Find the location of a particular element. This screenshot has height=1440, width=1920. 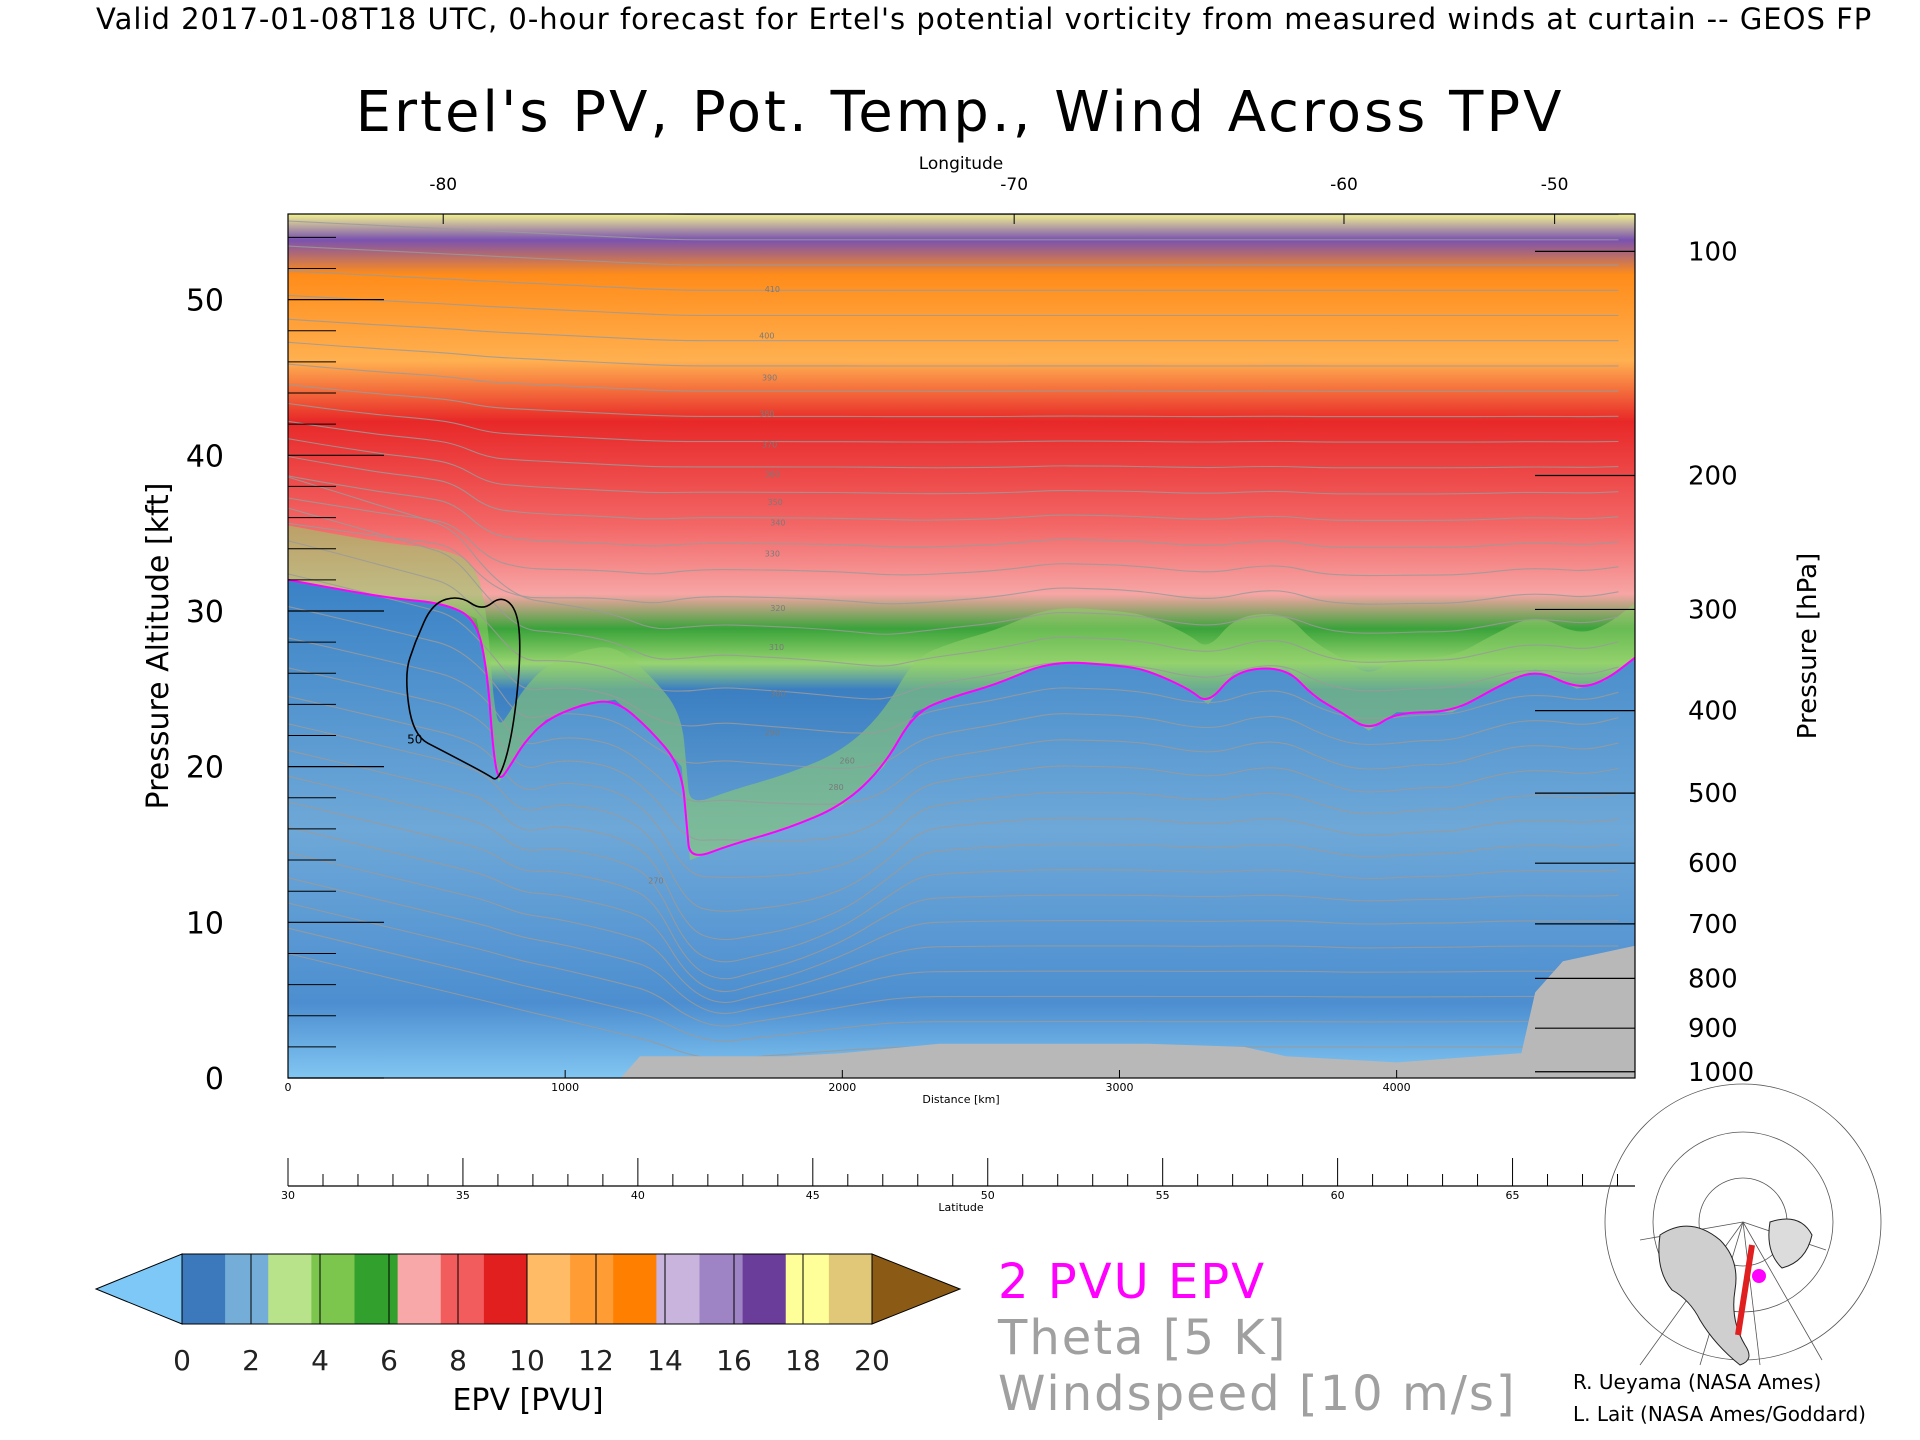

colorbar-tick-label: 6 is located at coordinates (389, 1360).